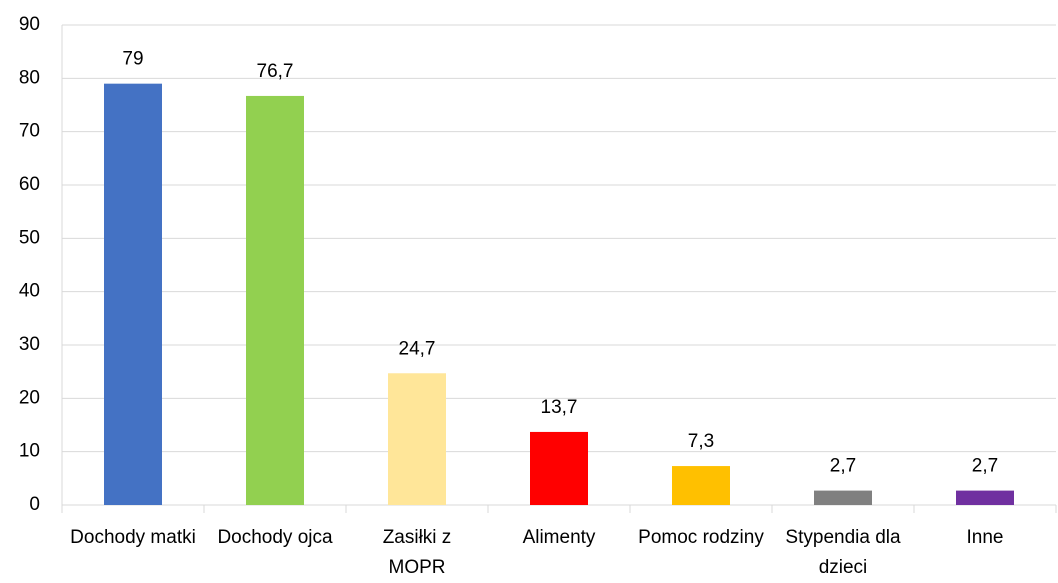 This screenshot has width=1058, height=583. Describe the element at coordinates (843, 552) in the screenshot. I see `x-tick-label: Stypendia dla dzieci` at that location.